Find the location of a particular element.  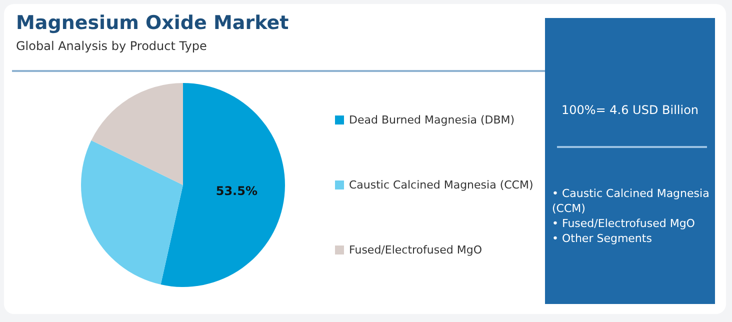

text: 100%= 4.6 USD Billion is located at coordinates (630, 110).